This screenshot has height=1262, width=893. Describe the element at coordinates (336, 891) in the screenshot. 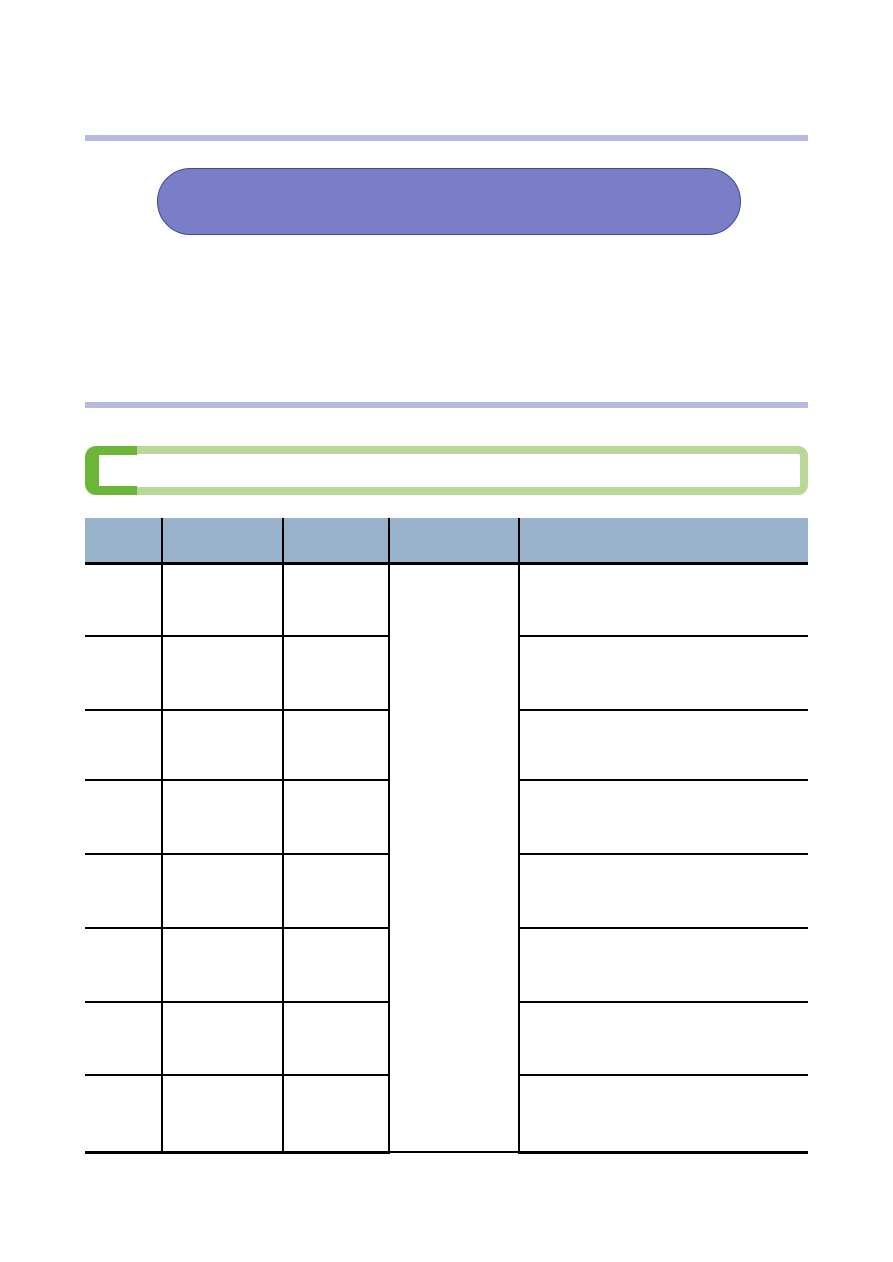

I see `table-cell-r5-c3` at that location.